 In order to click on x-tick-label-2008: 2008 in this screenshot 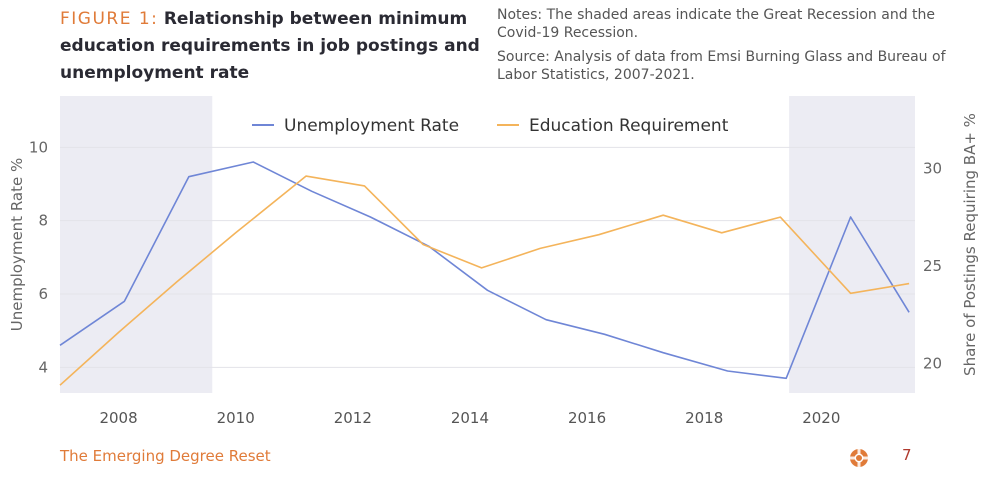, I will do `click(118, 418)`.